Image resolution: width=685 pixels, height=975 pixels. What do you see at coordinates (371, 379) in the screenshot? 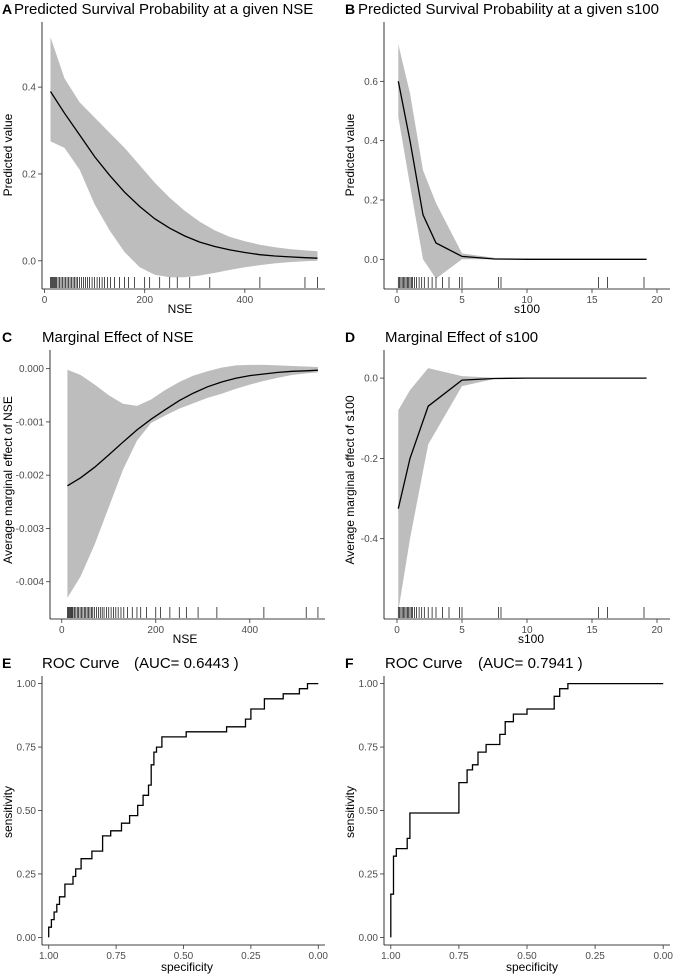
I see `panel-d-y-tick-label: 0.0` at bounding box center [371, 379].